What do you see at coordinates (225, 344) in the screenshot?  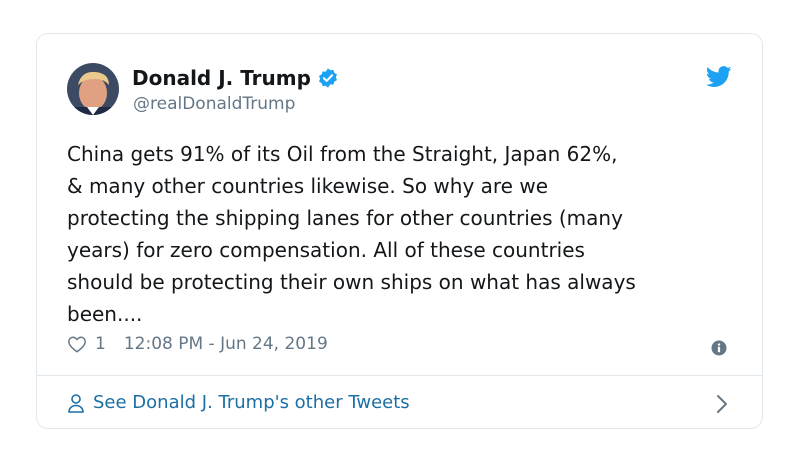 I see `tweet-timestamp: 12:08 PM - Jun 24, 2019` at bounding box center [225, 344].